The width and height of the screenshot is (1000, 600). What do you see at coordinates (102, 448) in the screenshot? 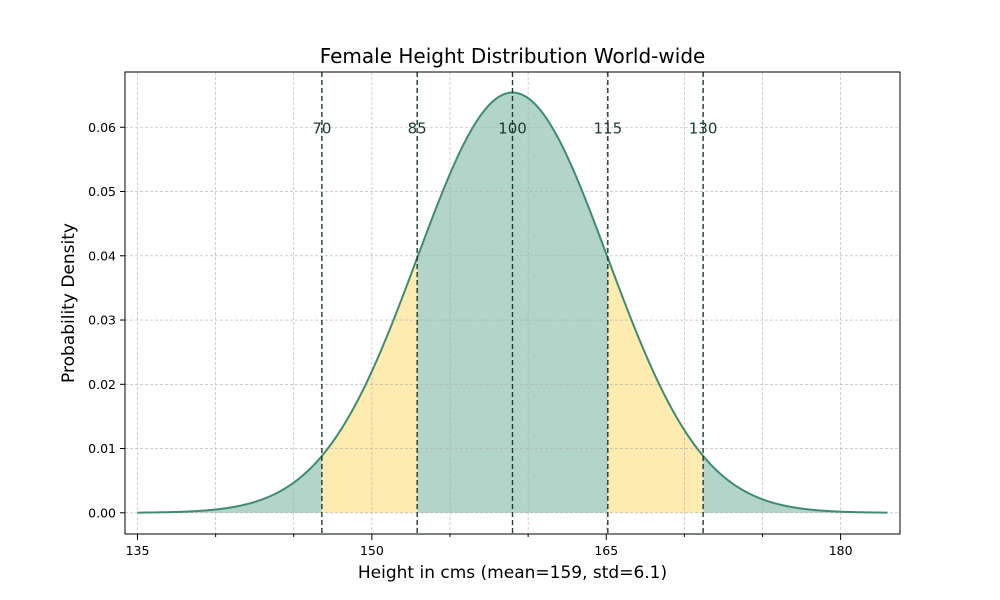
I see `y-tick-label: 0.01` at bounding box center [102, 448].